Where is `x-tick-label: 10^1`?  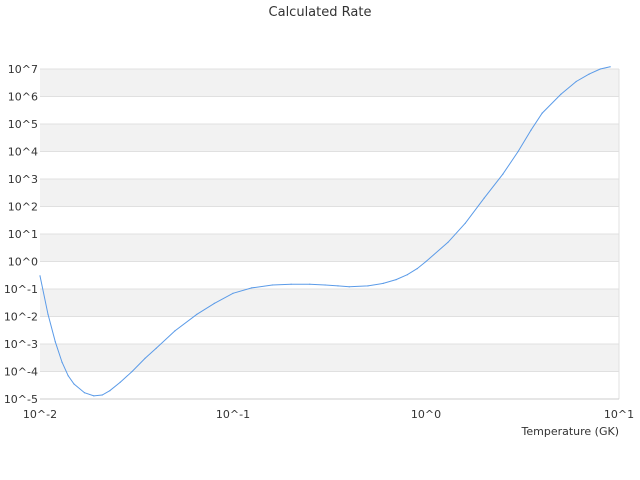
x-tick-label: 10^1 is located at coordinates (619, 414).